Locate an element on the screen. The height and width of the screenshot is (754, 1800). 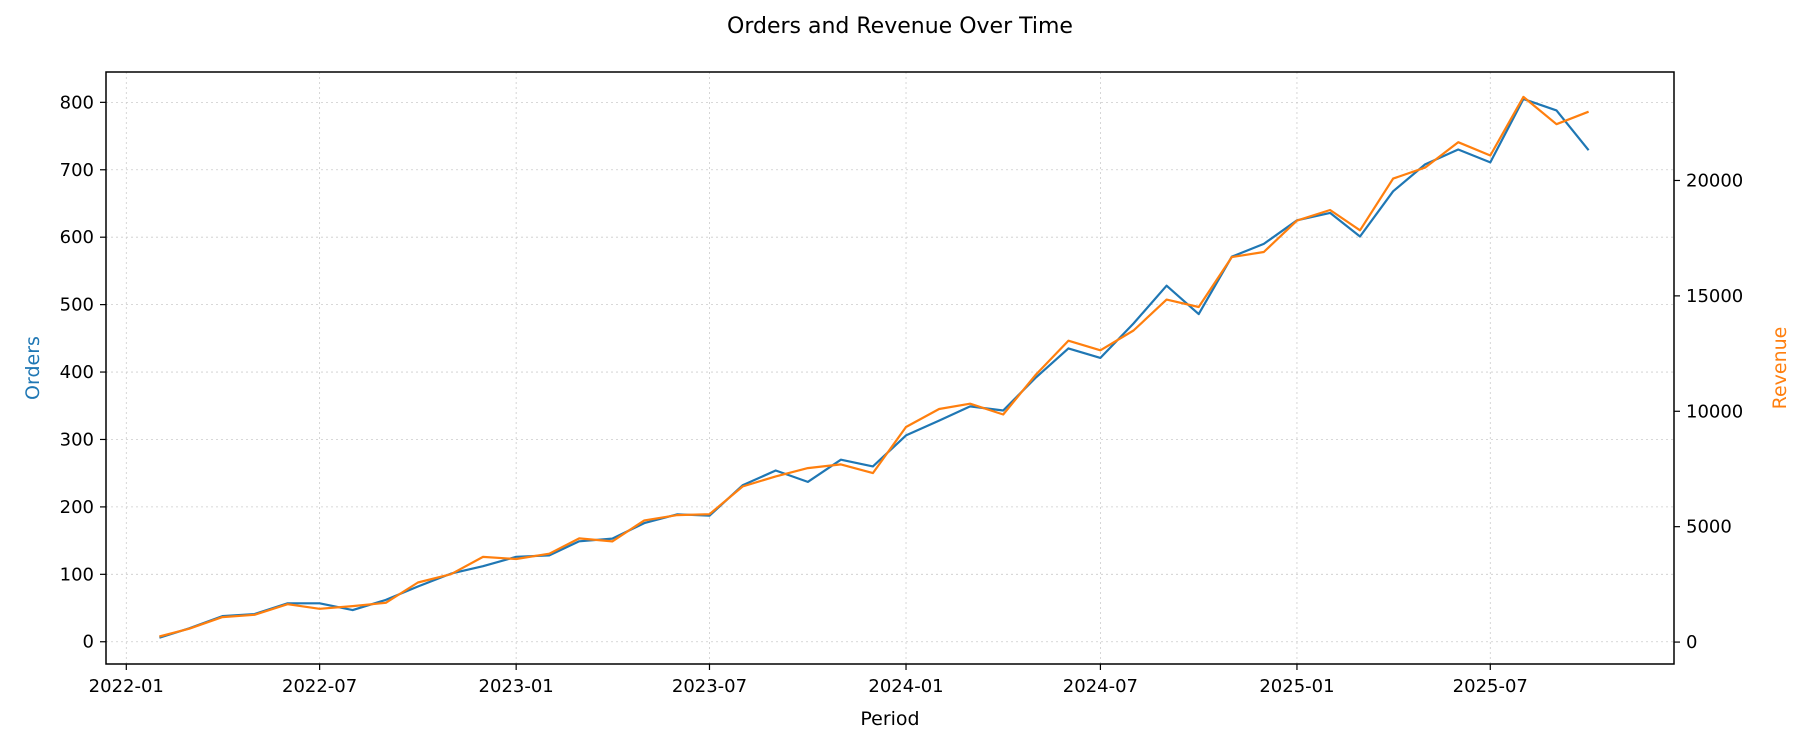
y-left-tick-label: 400 is located at coordinates (77, 372).